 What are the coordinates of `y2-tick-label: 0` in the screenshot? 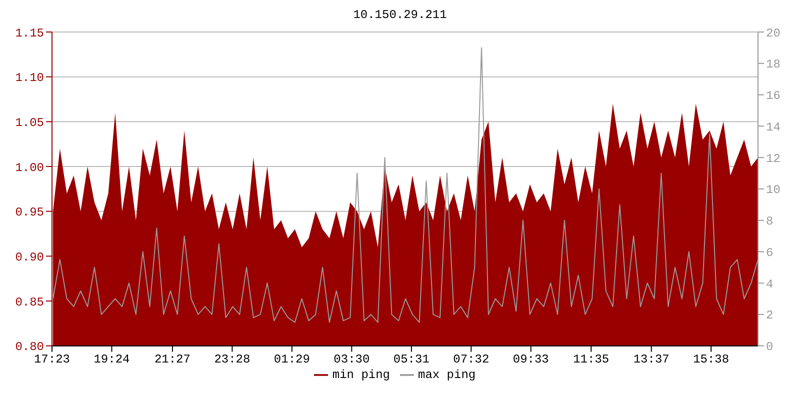 It's located at (770, 347).